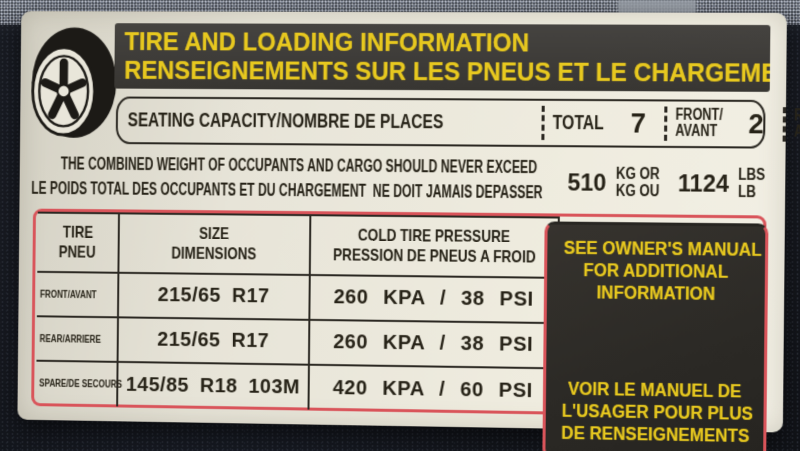  Describe the element at coordinates (327, 42) in the screenshot. I see `title-english: TIRE AND LOADING INFORMATION` at that location.